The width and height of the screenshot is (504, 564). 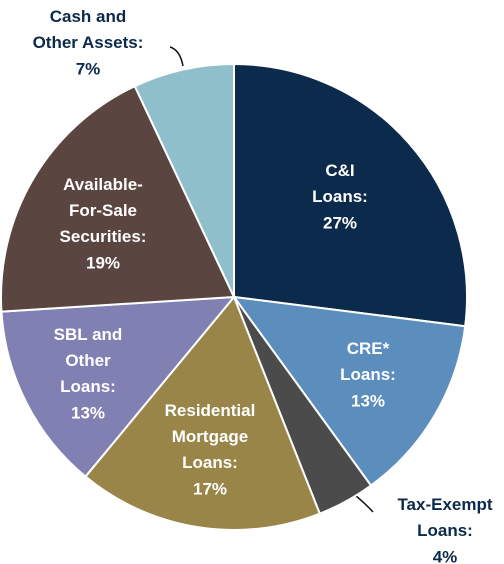 I want to click on slice-label: CRE* Loans:, so click(x=368, y=361).